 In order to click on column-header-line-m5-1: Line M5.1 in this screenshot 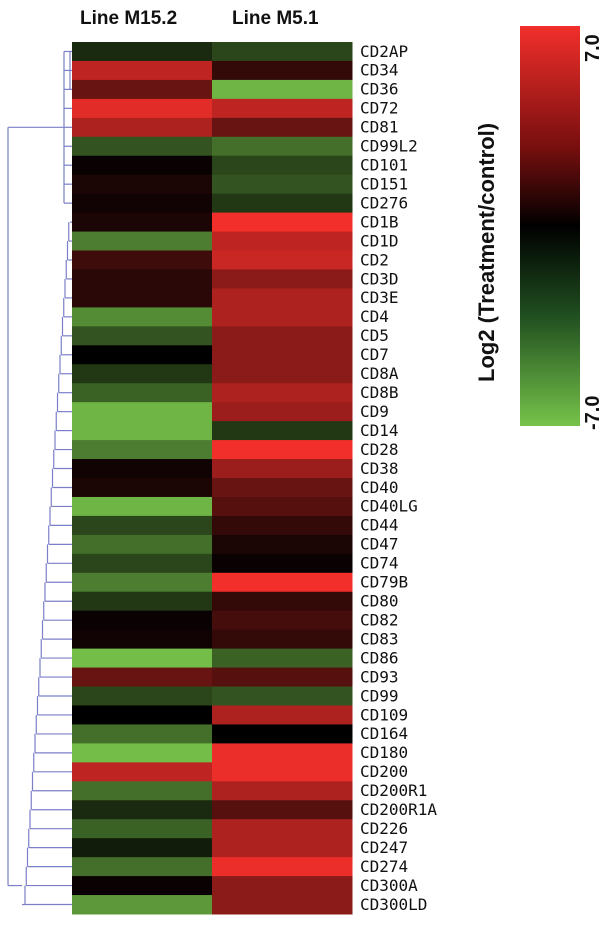, I will do `click(275, 18)`.